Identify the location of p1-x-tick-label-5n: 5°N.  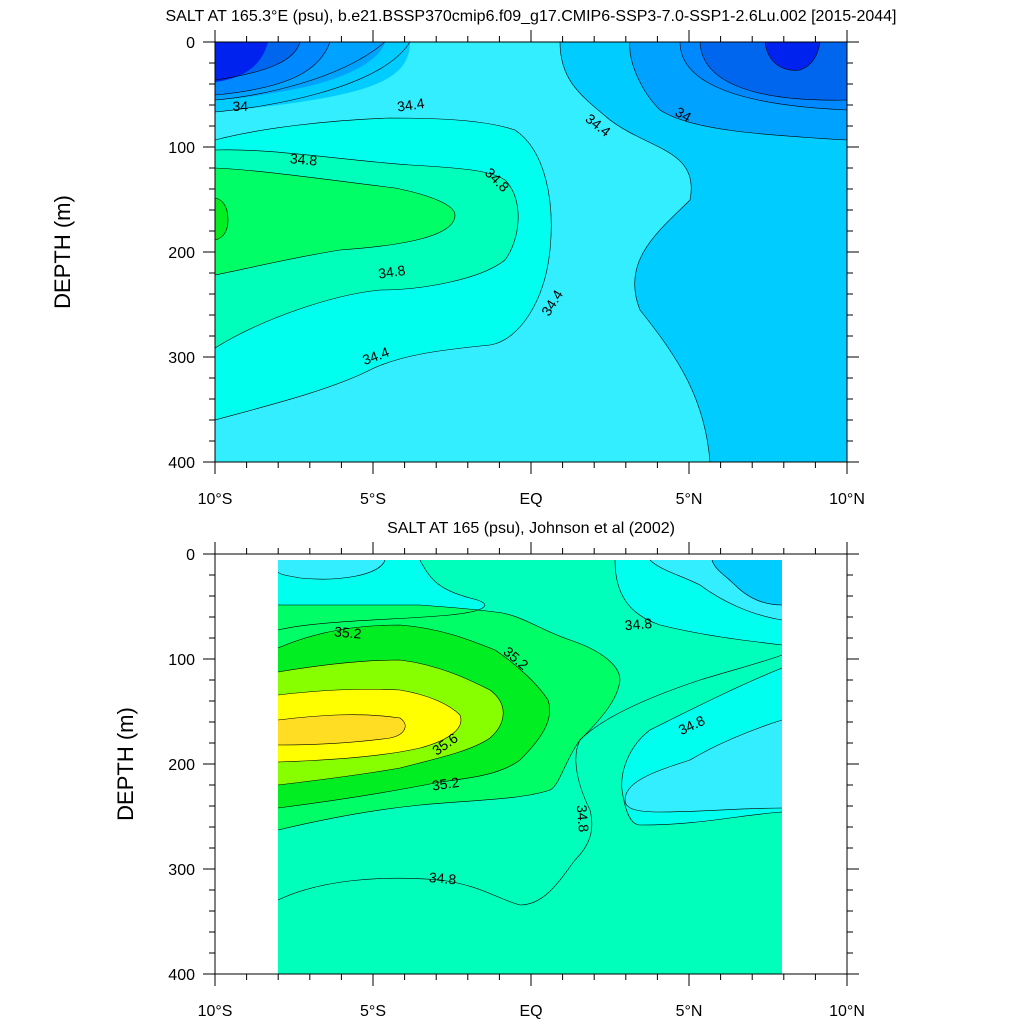
(689, 499).